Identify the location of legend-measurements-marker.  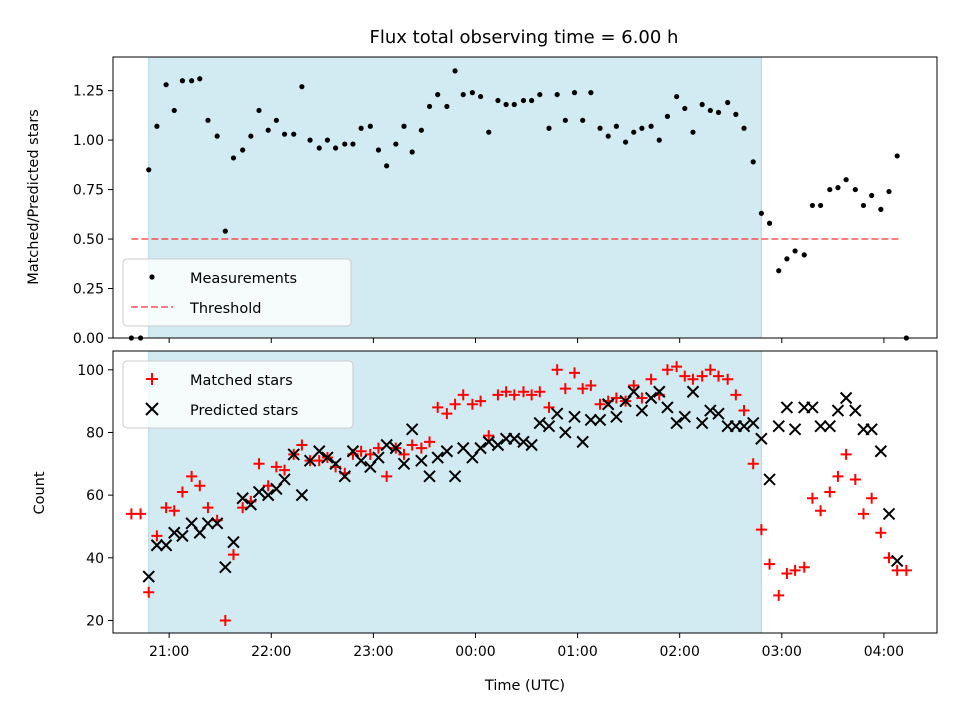
(152, 277).